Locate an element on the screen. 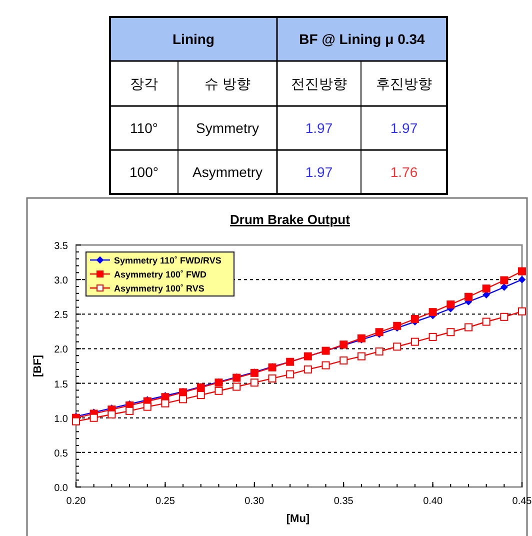 The height and width of the screenshot is (536, 532). legend-label: Asymmetry 100˚ RVS is located at coordinates (159, 289).